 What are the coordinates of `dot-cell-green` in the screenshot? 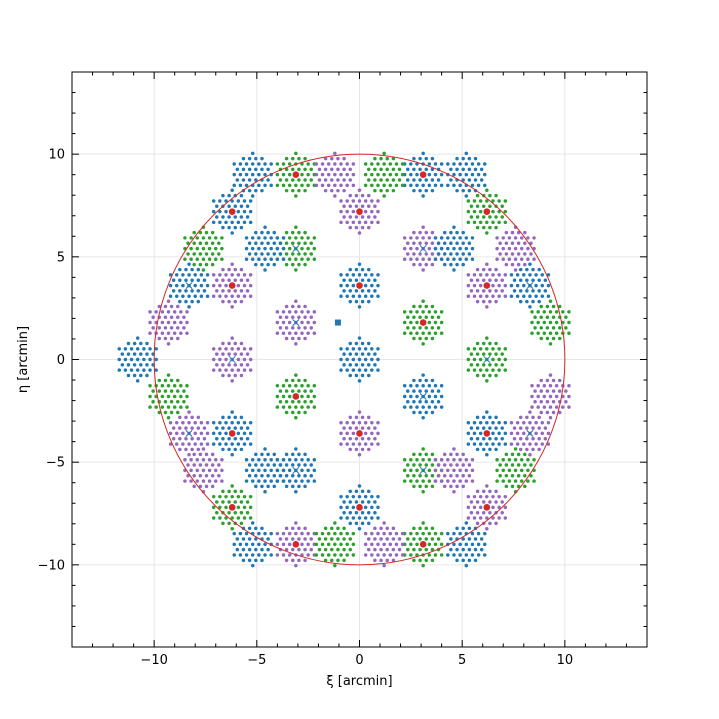 It's located at (384, 174).